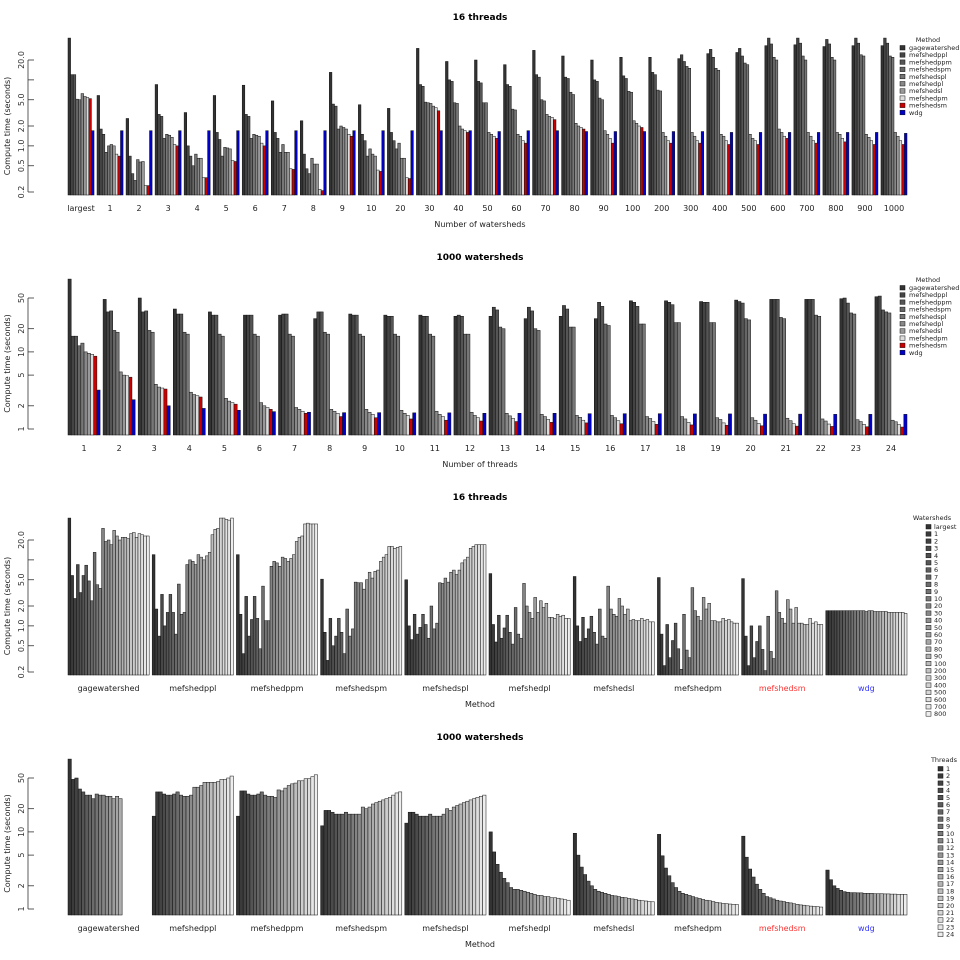 The width and height of the screenshot is (960, 960). I want to click on x-tick-label: 20, so click(400, 208).